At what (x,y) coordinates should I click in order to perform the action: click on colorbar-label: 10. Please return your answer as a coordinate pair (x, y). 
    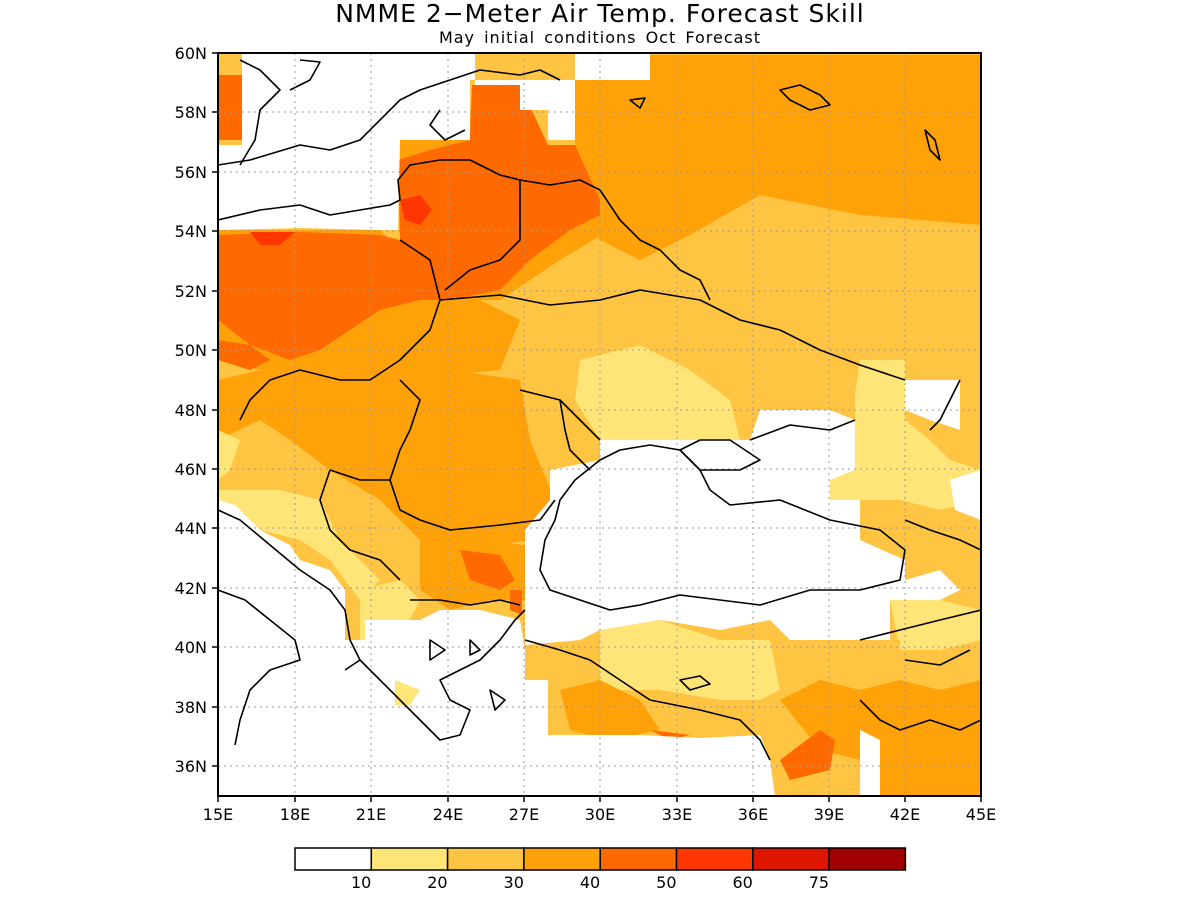
    Looking at the image, I should click on (361, 882).